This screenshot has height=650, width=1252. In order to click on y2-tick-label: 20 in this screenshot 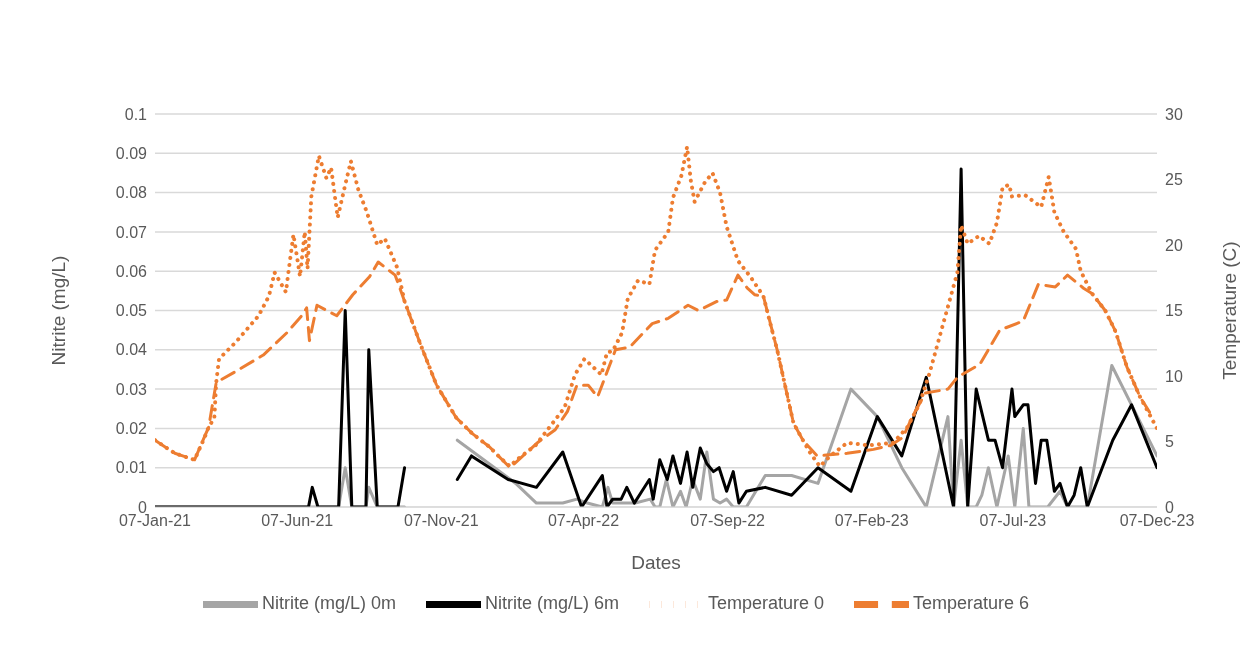, I will do `click(1174, 245)`.